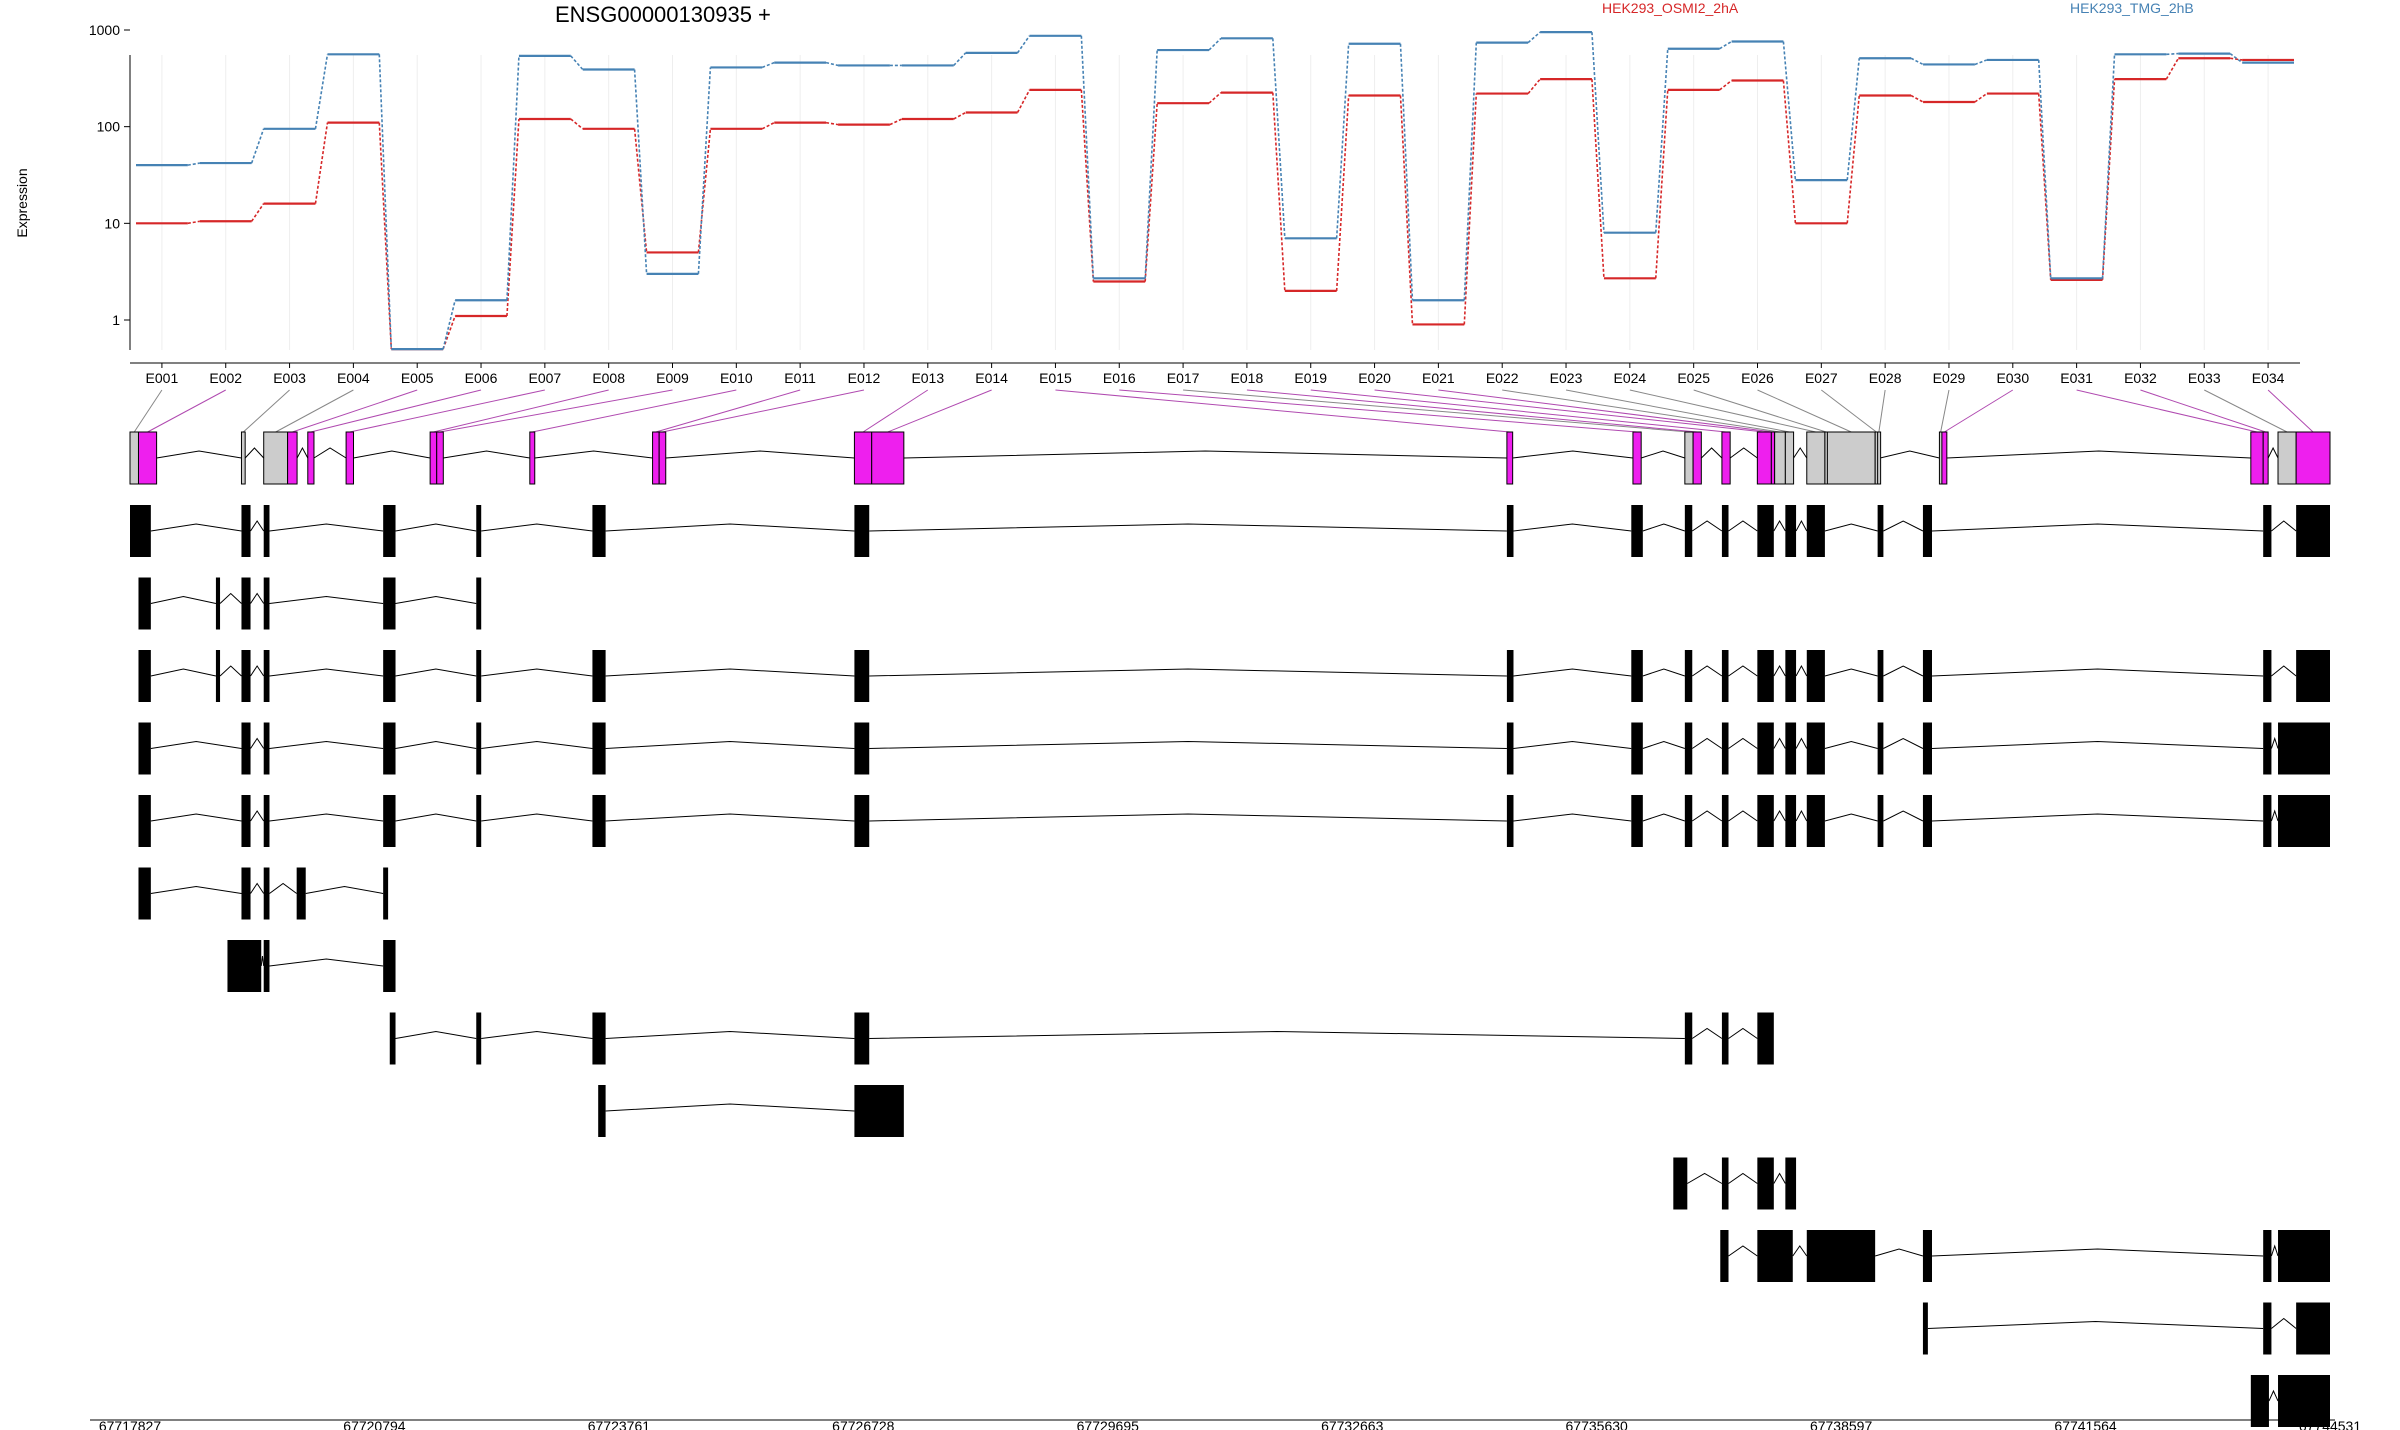  Describe the element at coordinates (1108, 1424) in the screenshot. I see `genome-tick-label: 67729695` at that location.